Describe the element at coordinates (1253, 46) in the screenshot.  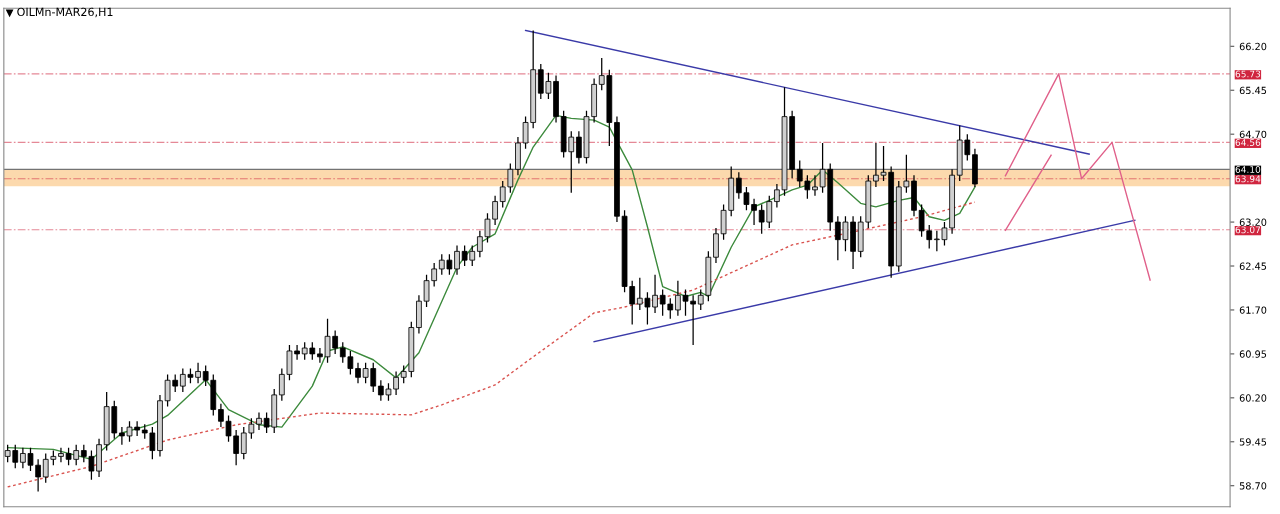
I see `y-tick-label: 66.20` at that location.